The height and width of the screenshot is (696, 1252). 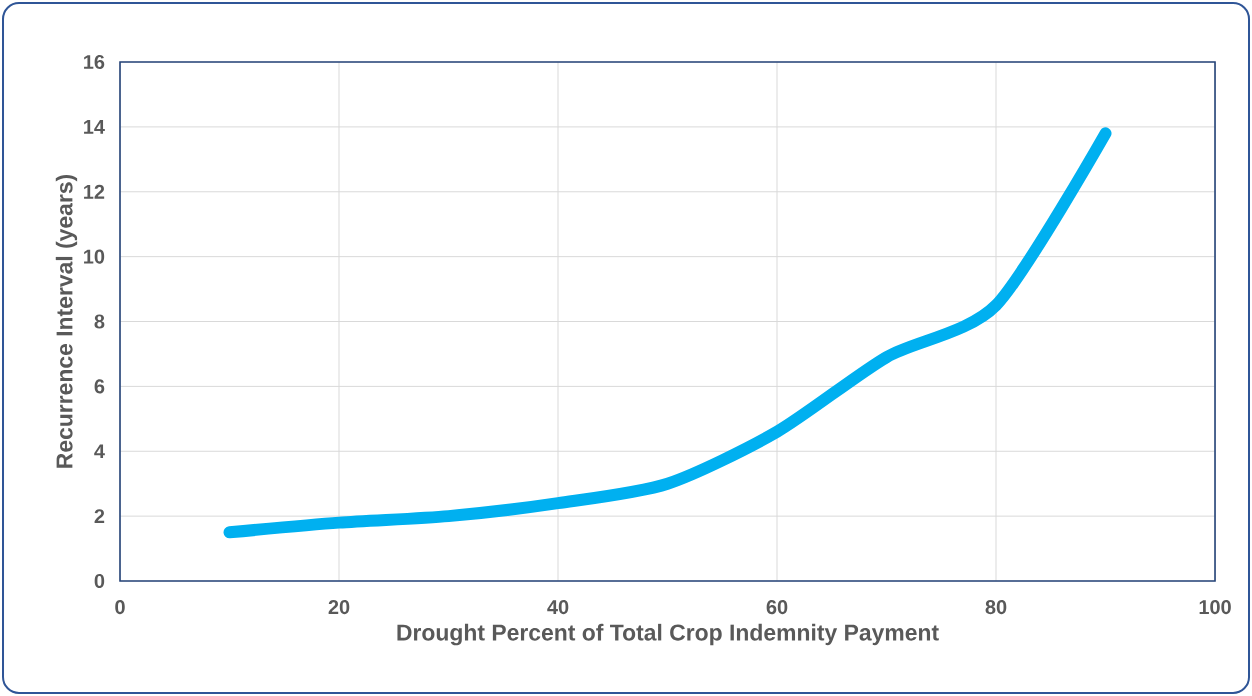 I want to click on y-axis-title: Recurrence Interval (years), so click(x=66, y=321).